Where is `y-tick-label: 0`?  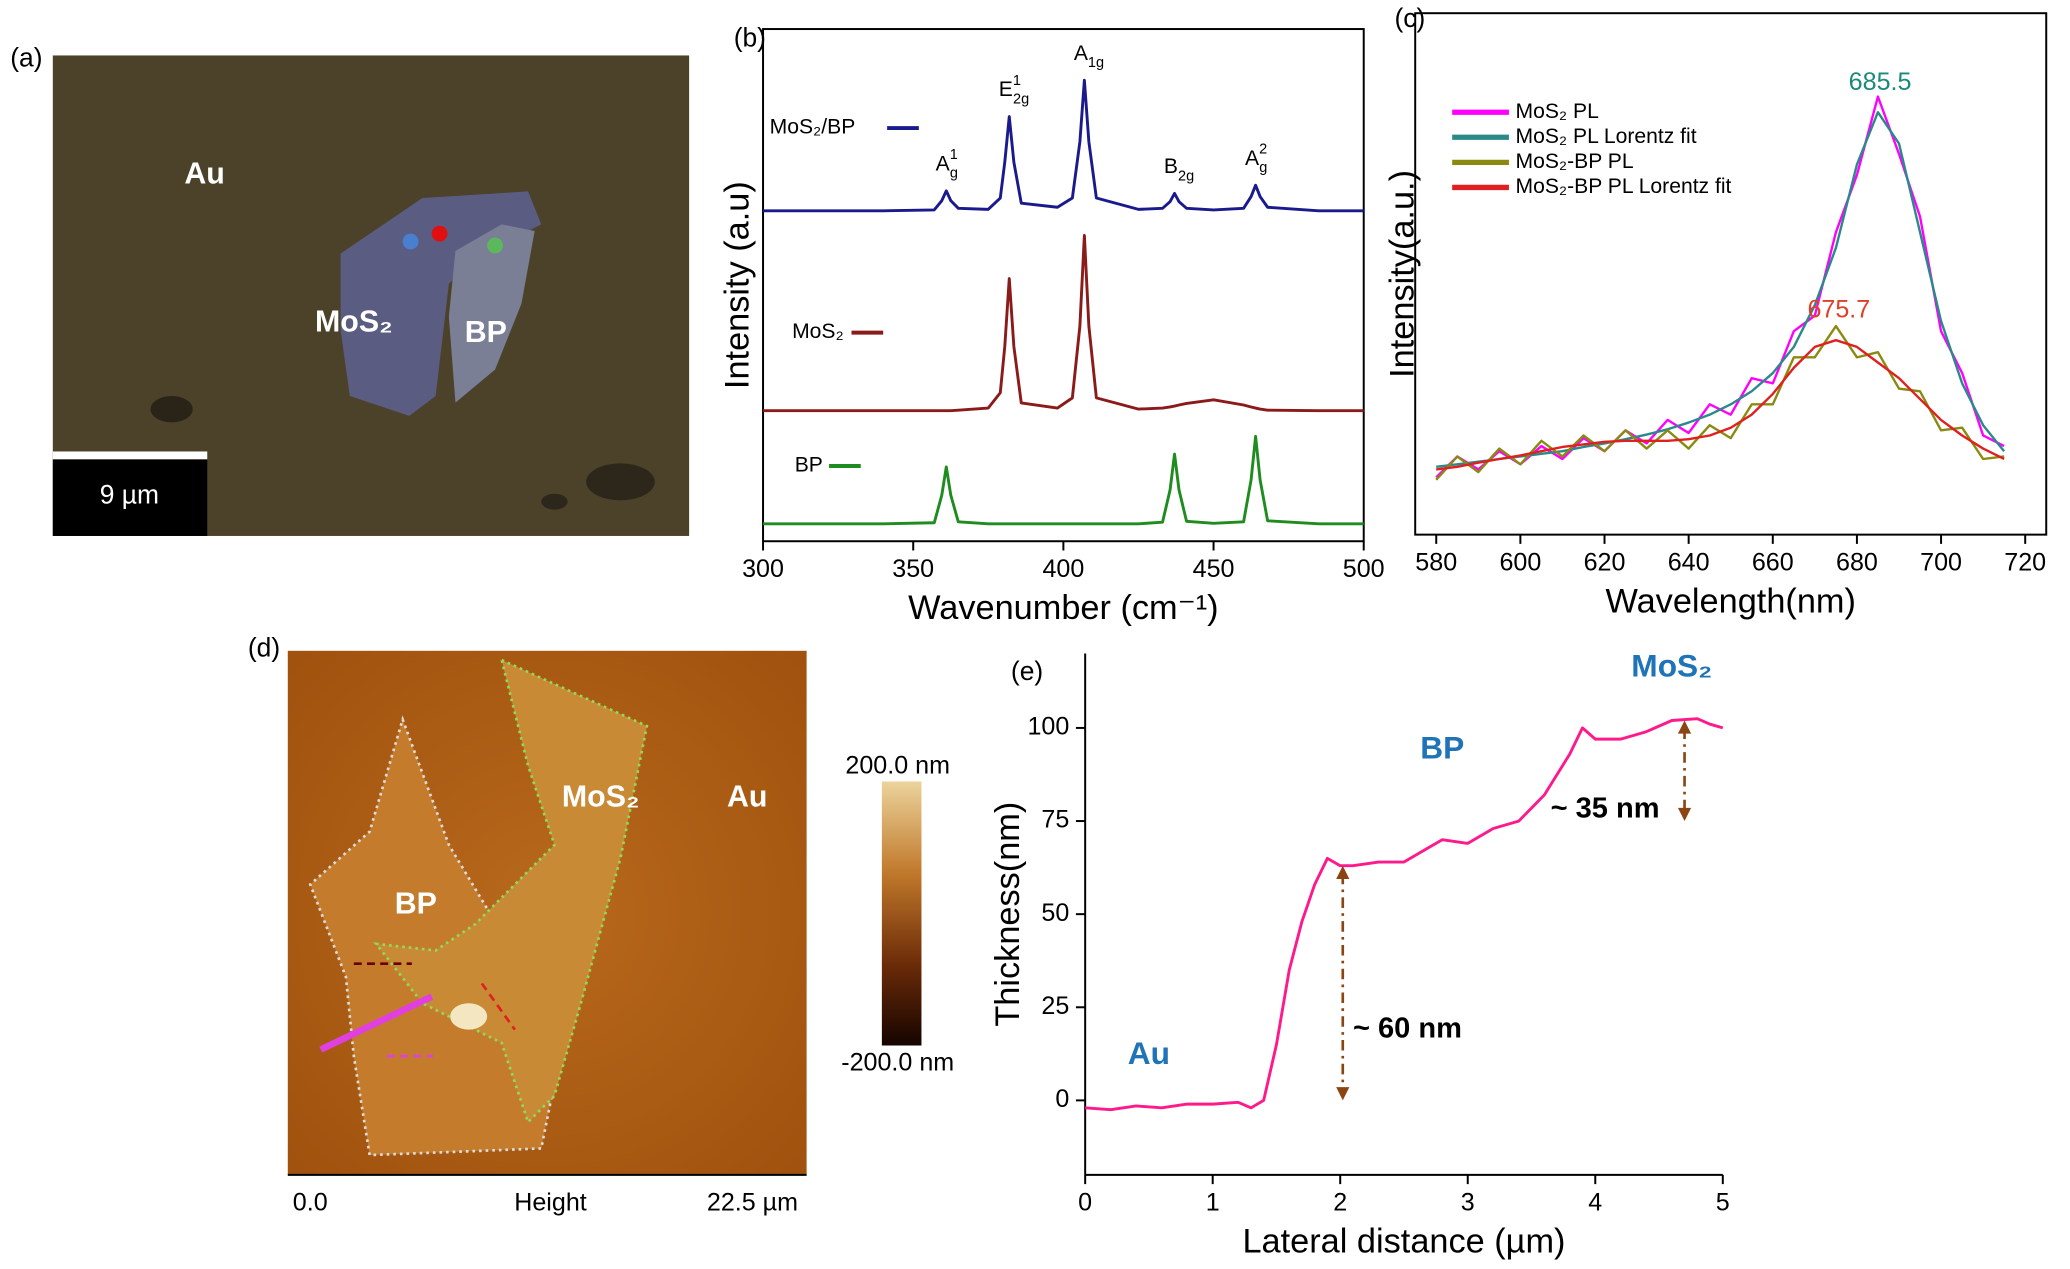
y-tick-label: 0 is located at coordinates (1062, 1099).